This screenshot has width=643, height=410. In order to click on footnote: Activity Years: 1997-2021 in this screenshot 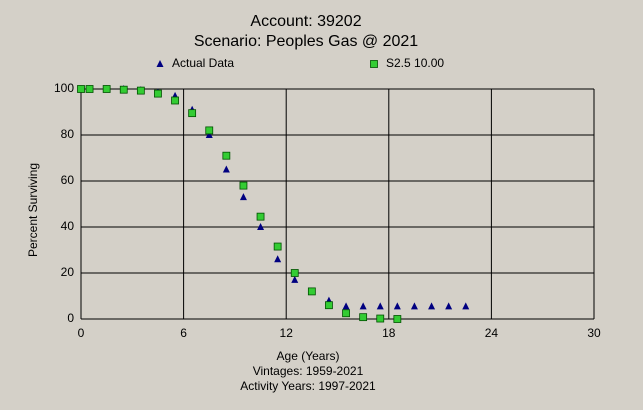, I will do `click(308, 386)`.